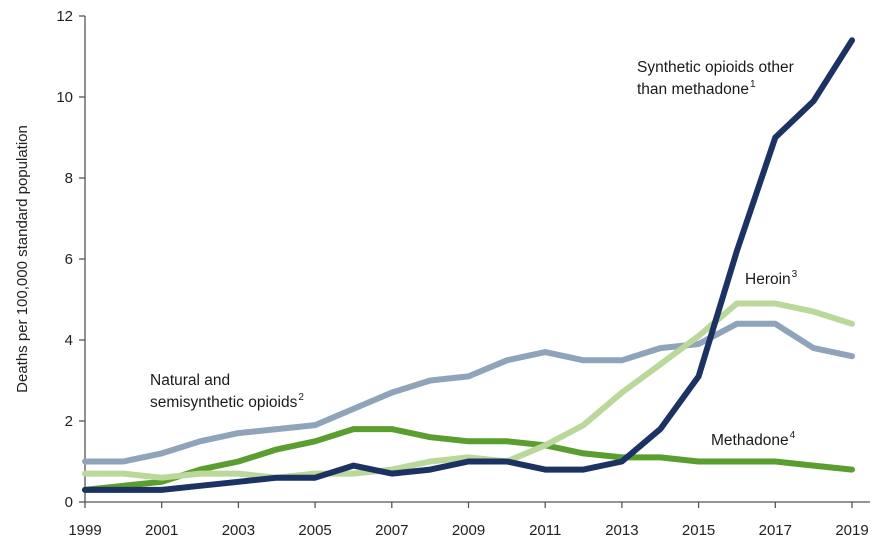 This screenshot has height=546, width=887. What do you see at coordinates (301, 397) in the screenshot?
I see `footnote-marker: 2` at bounding box center [301, 397].